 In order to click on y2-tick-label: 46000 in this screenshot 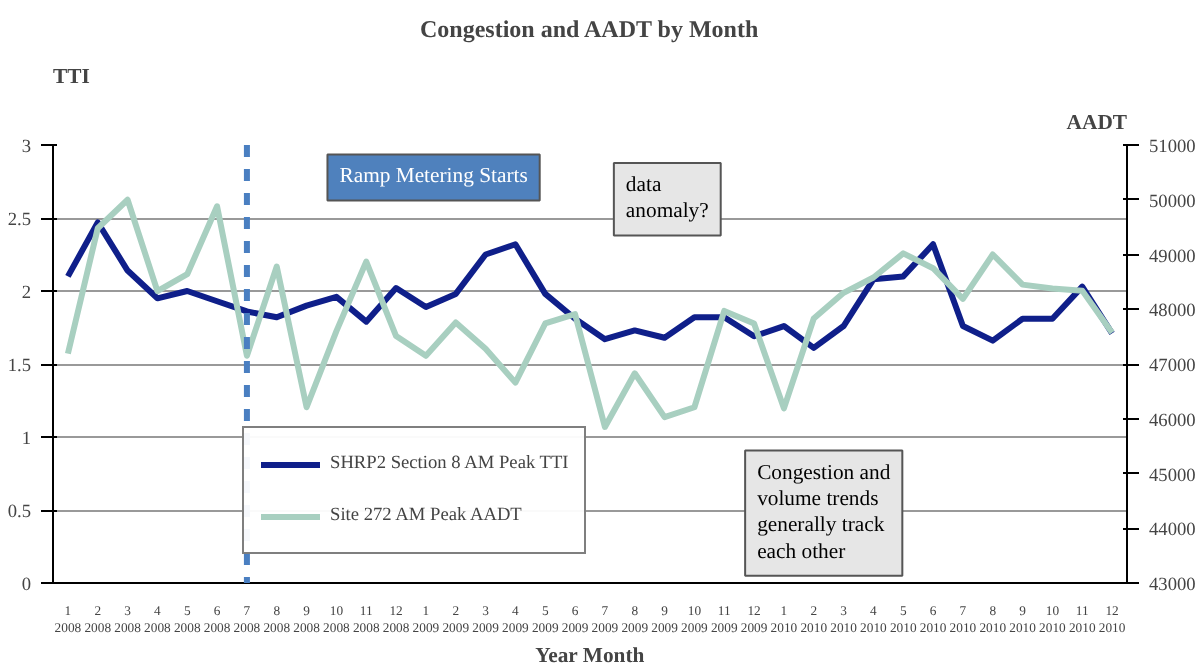, I will do `click(1173, 421)`.